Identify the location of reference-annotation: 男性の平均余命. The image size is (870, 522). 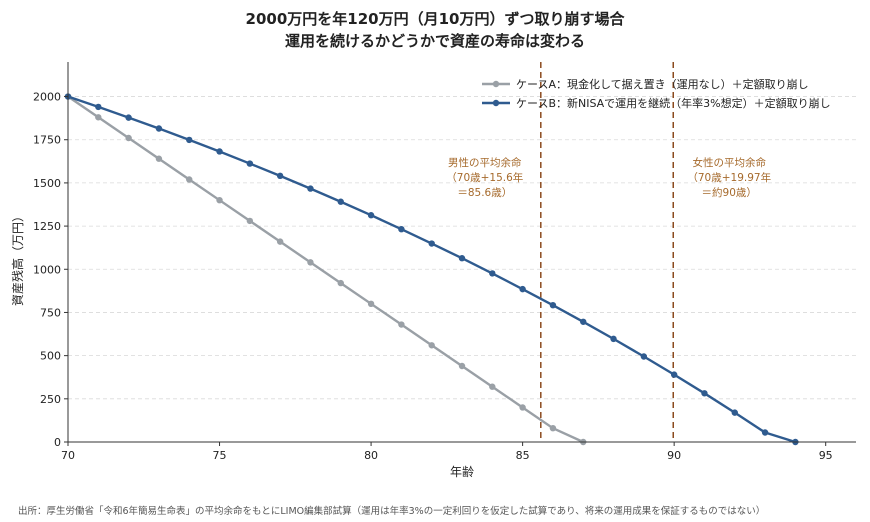
(485, 162).